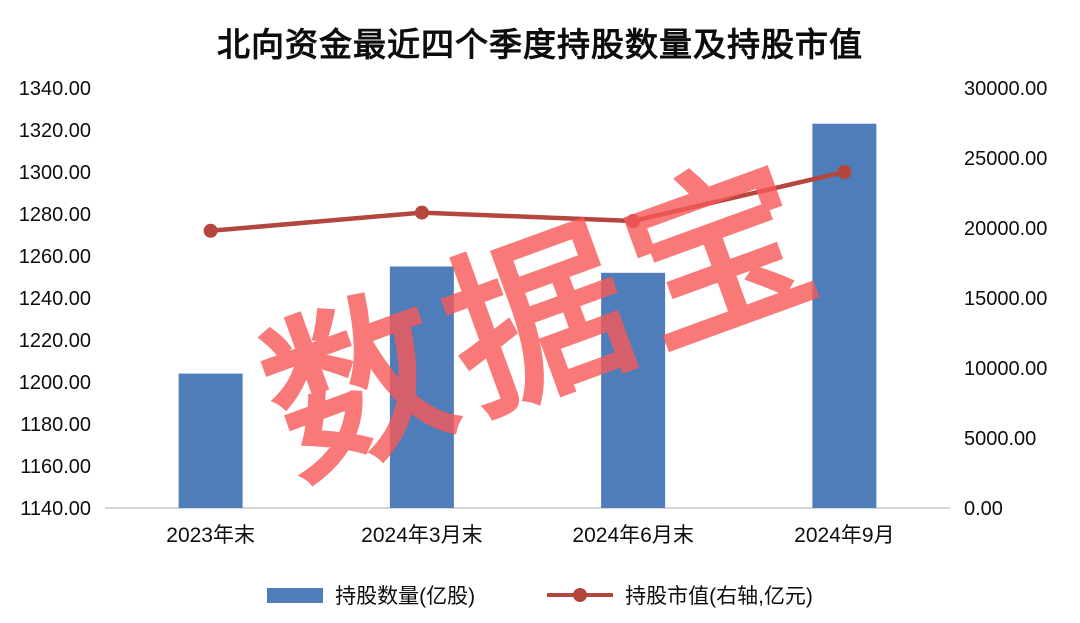 The image size is (1080, 623). Describe the element at coordinates (55, 215) in the screenshot. I see `left-axis-tick-label: 1280.00` at that location.